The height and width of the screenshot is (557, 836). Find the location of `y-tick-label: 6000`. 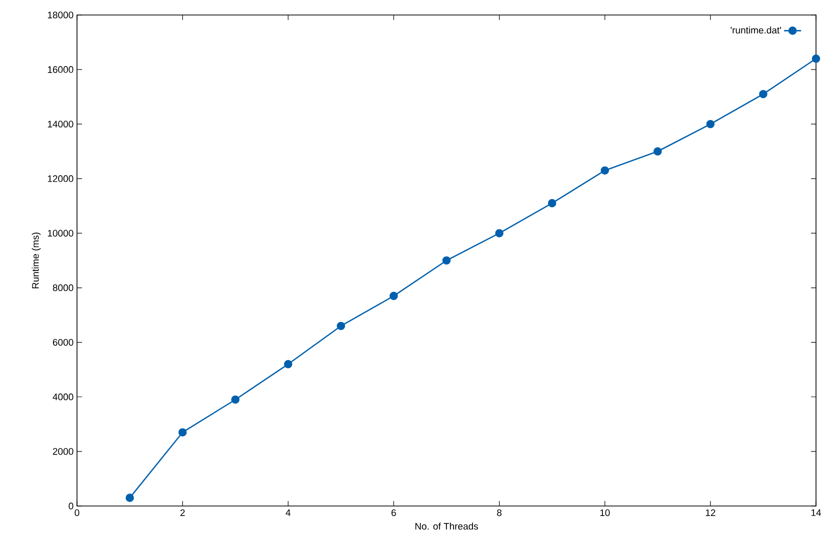

y-tick-label: 6000 is located at coordinates (63, 342).